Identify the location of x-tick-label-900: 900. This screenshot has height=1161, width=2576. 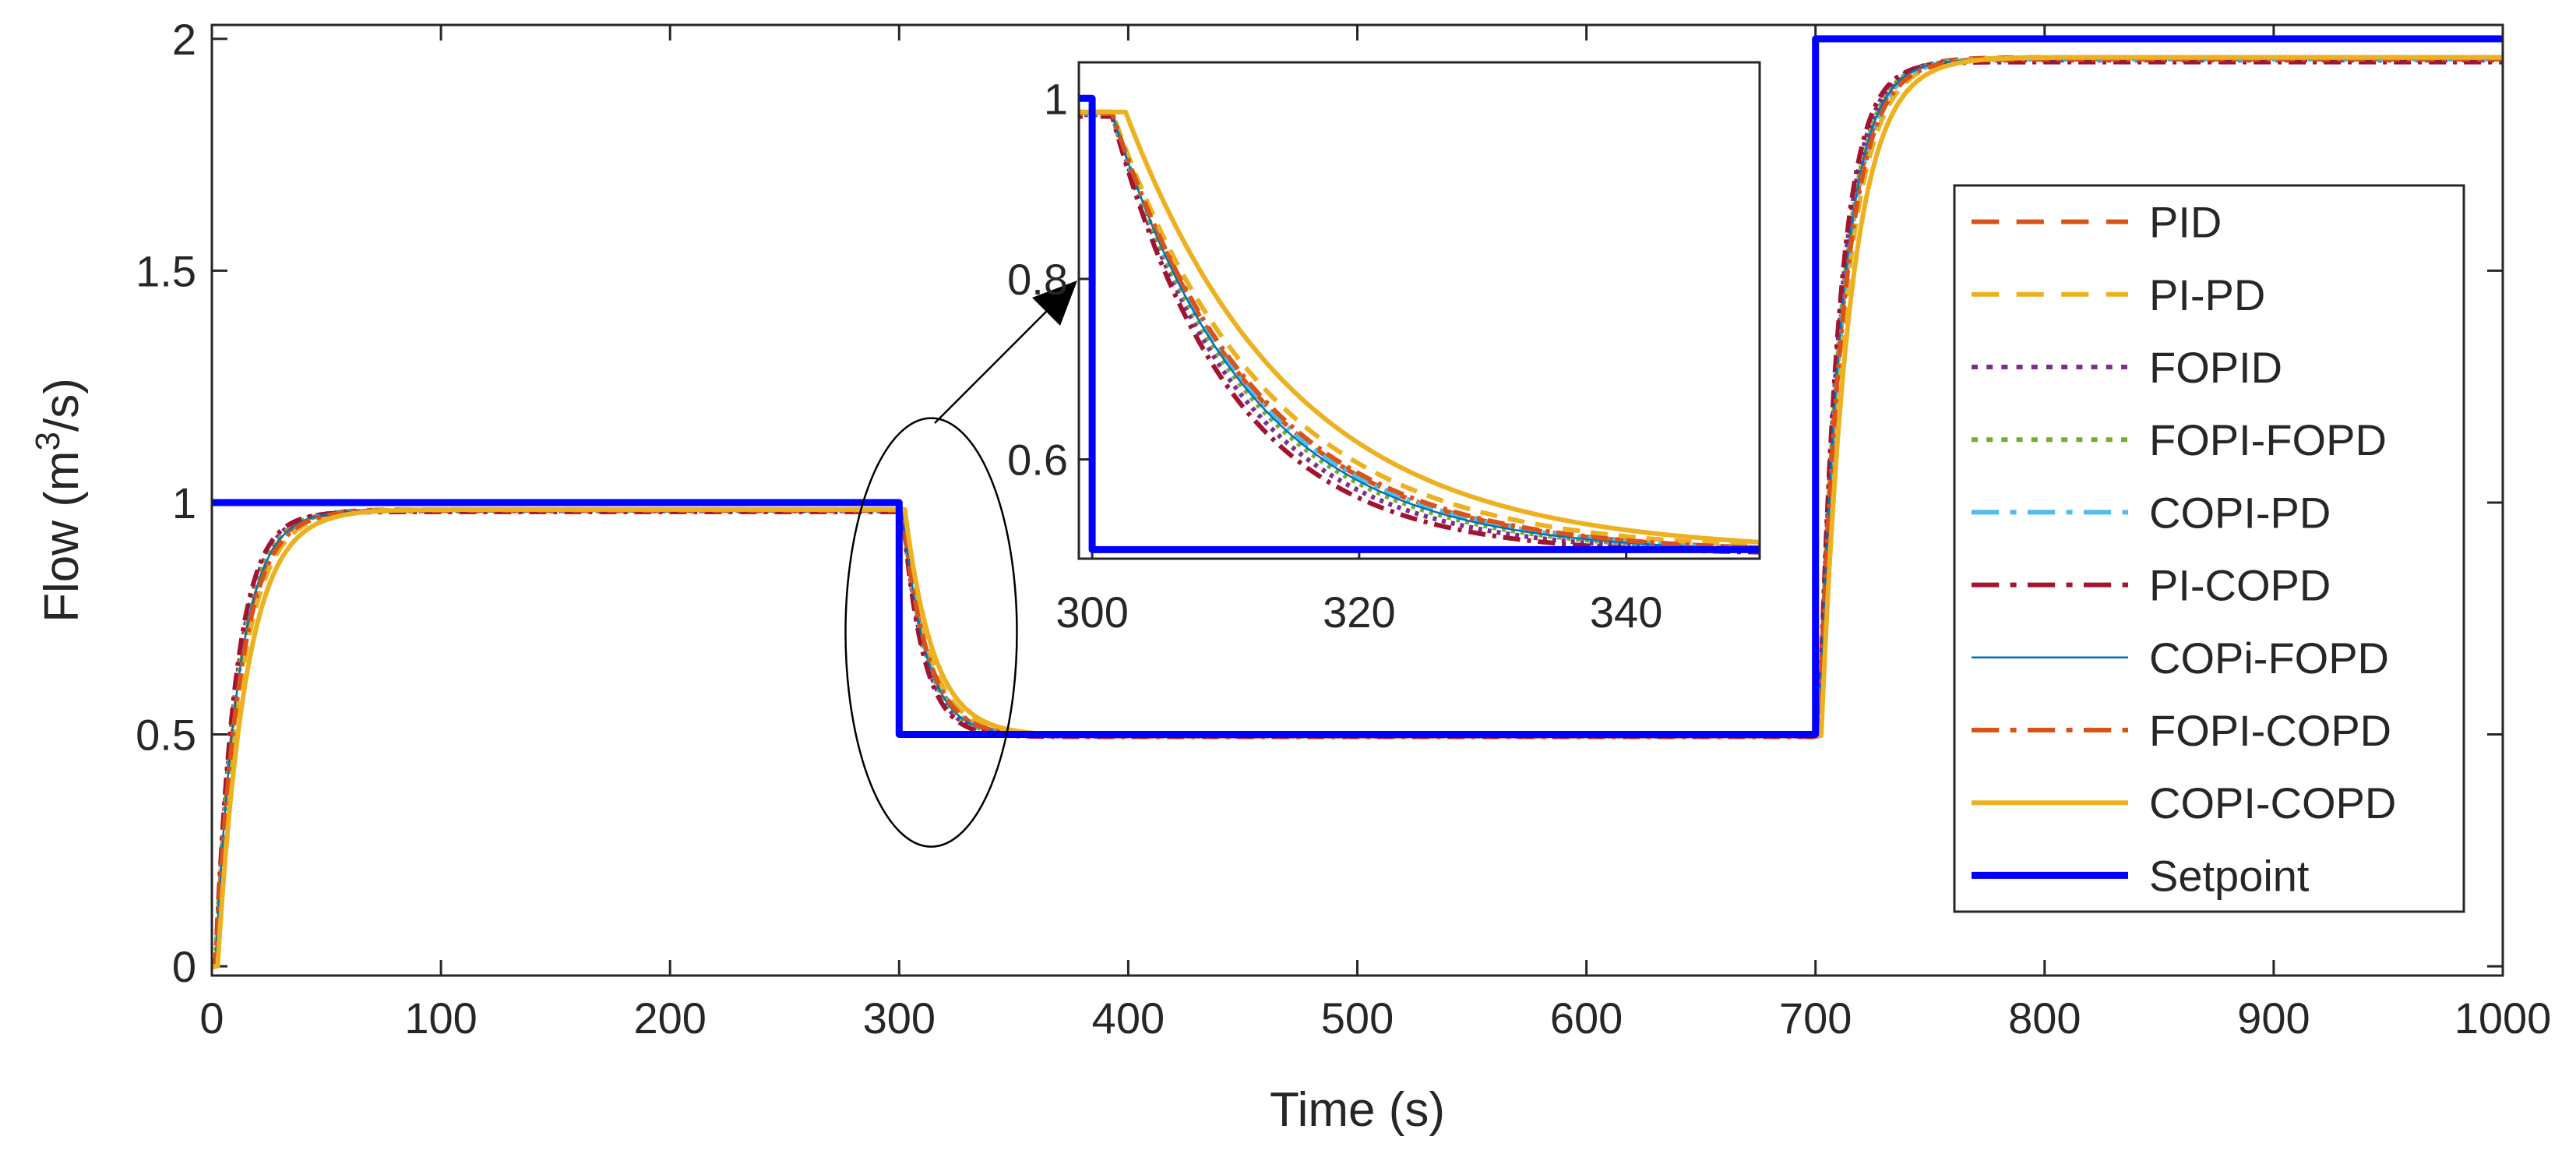
(2273, 1018).